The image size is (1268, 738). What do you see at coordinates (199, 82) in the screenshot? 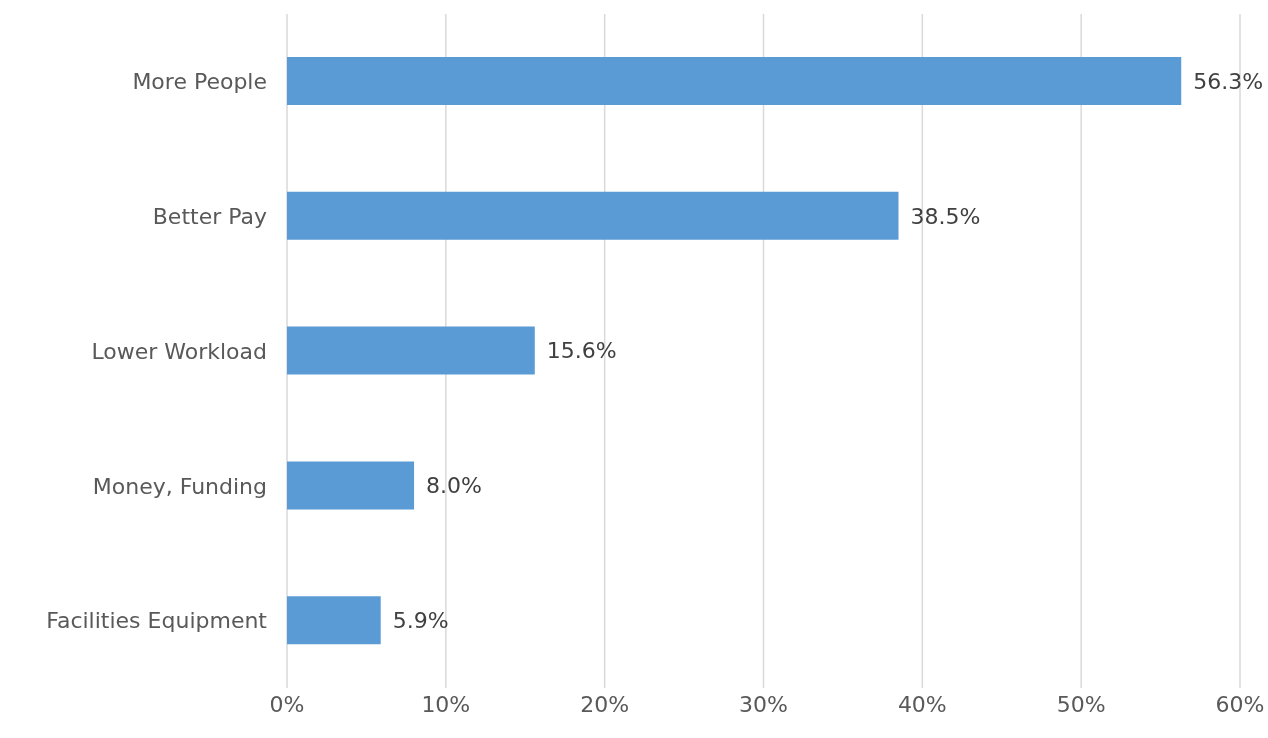
I see `y-tick-label: More People` at bounding box center [199, 82].